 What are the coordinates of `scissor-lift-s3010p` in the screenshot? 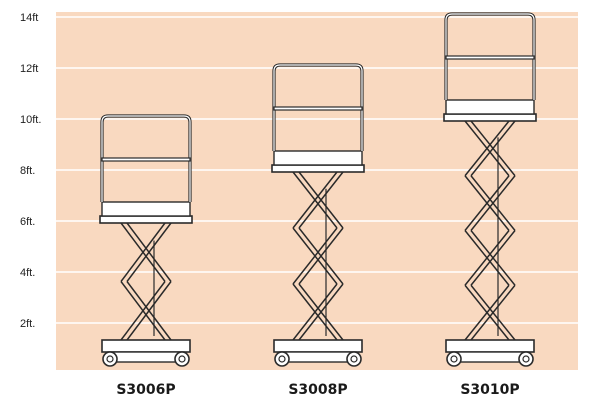 It's located at (490, 189).